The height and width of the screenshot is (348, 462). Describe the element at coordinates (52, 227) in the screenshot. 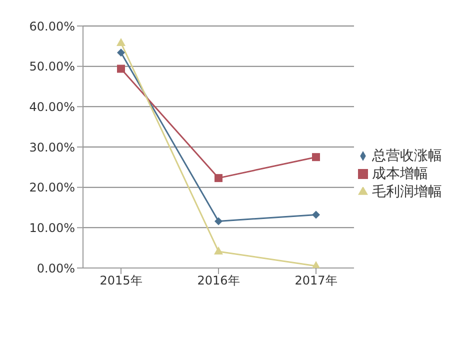

I see `y-tick-label: 10.00%` at that location.